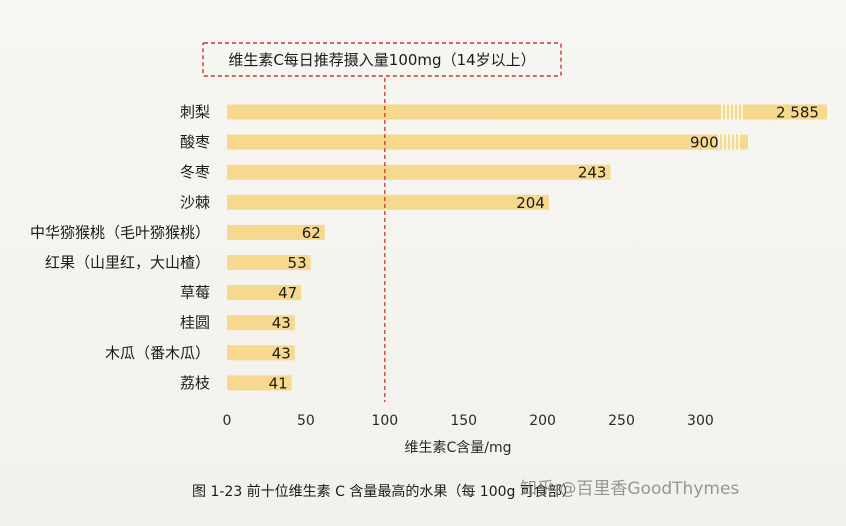  I want to click on watermark: 知乎 @百里香GoodThymes, so click(629, 489).